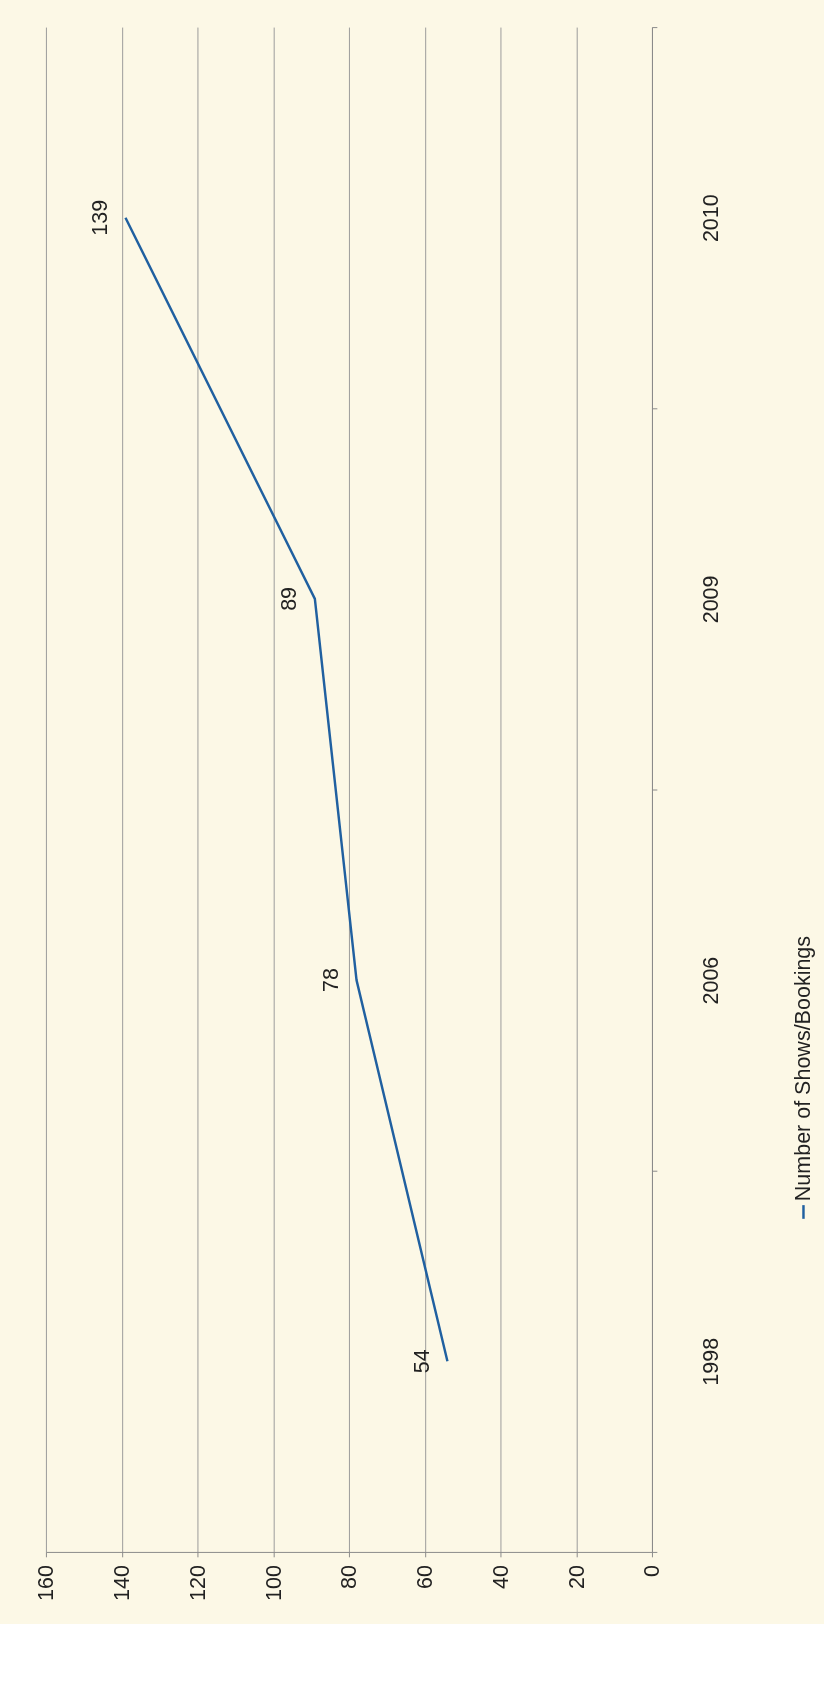  I want to click on y-tick-label: 2010, so click(710, 218).